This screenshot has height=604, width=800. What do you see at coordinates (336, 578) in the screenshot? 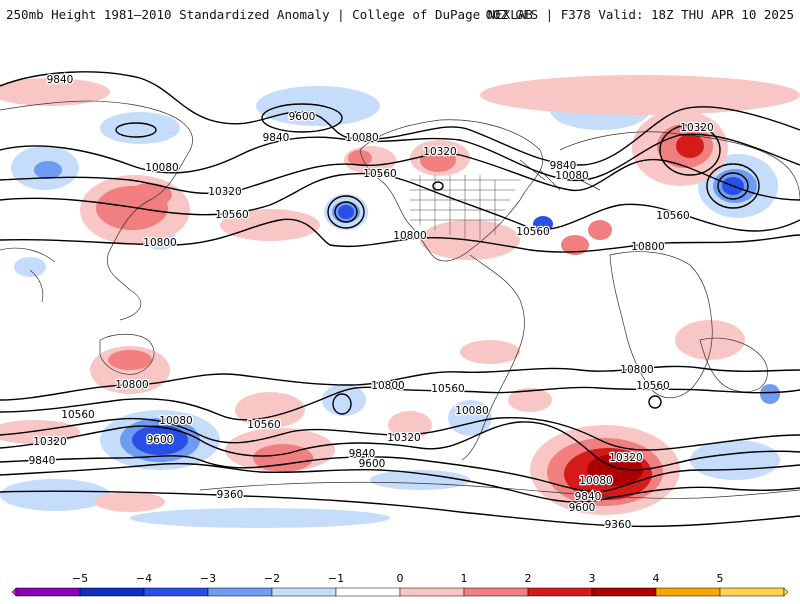
I see `colorbar-tick-label: −1` at bounding box center [336, 578].